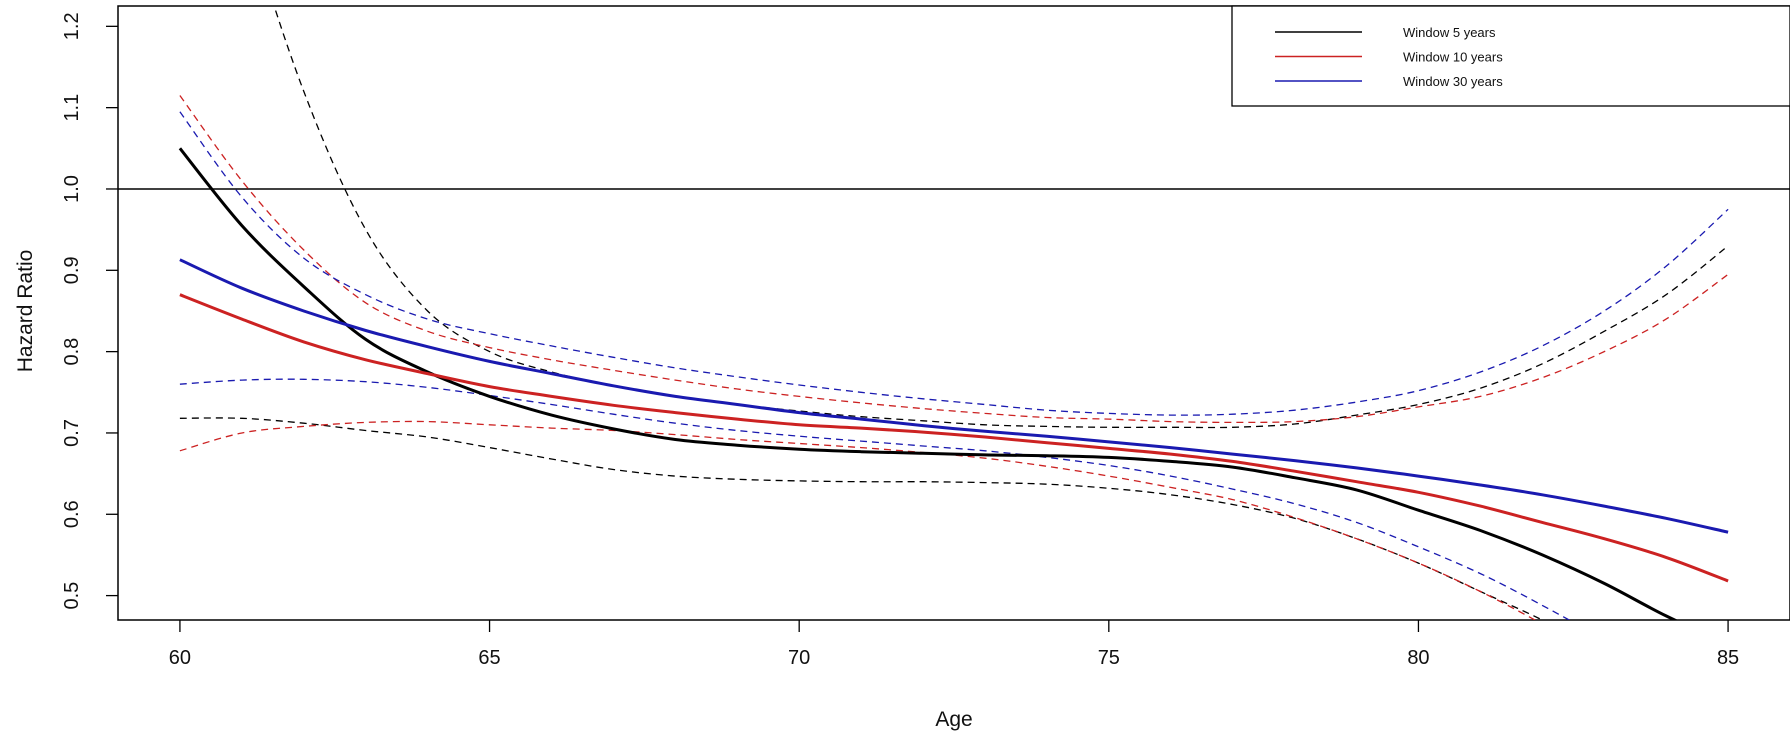  I want to click on y-tick-label: 1.2, so click(72, 26).